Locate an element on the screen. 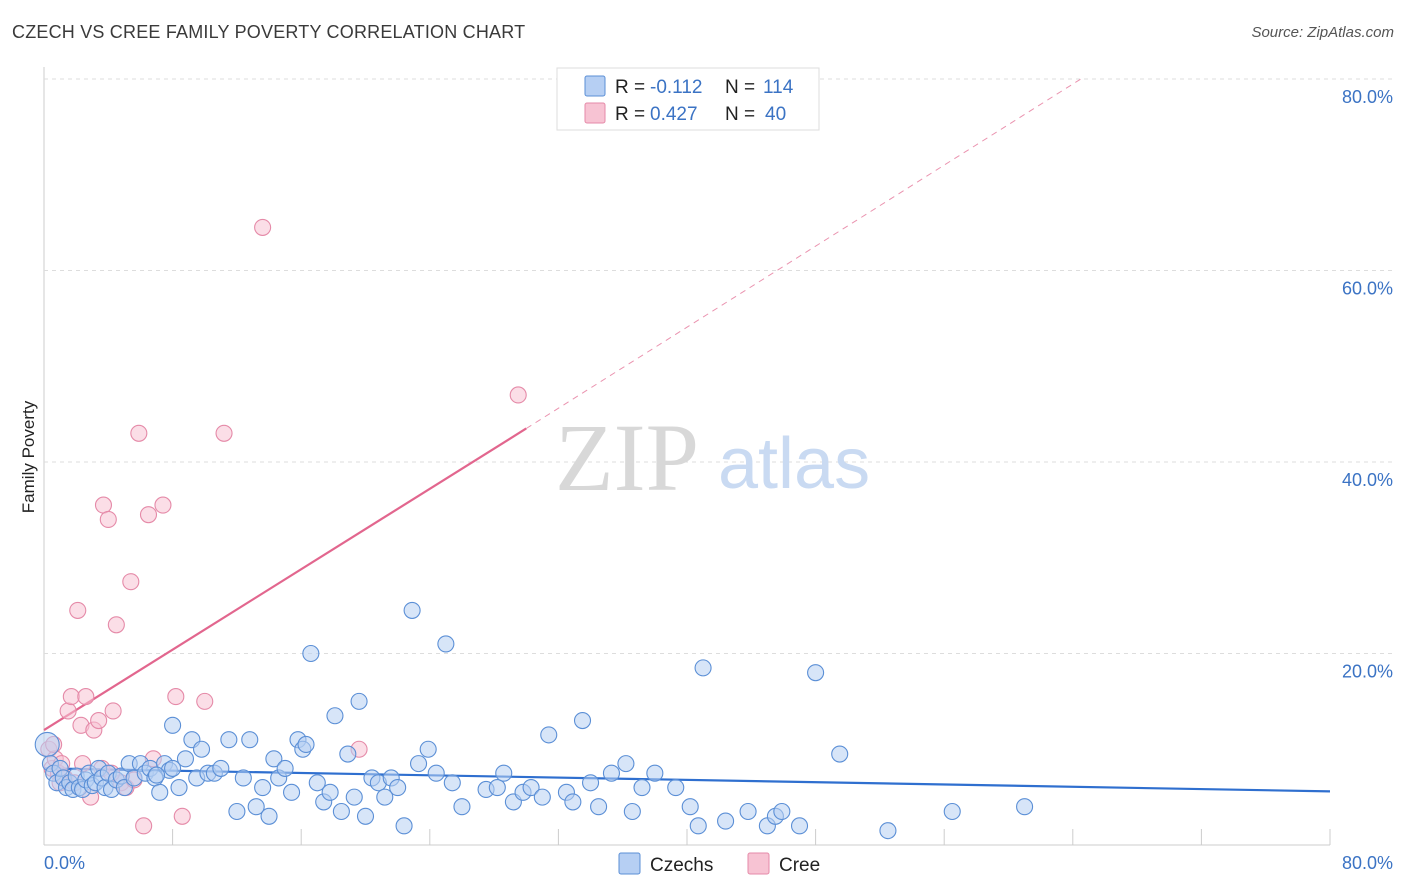 This screenshot has width=1406, height=892. y-tick-label: 60.0% is located at coordinates (1367, 289).